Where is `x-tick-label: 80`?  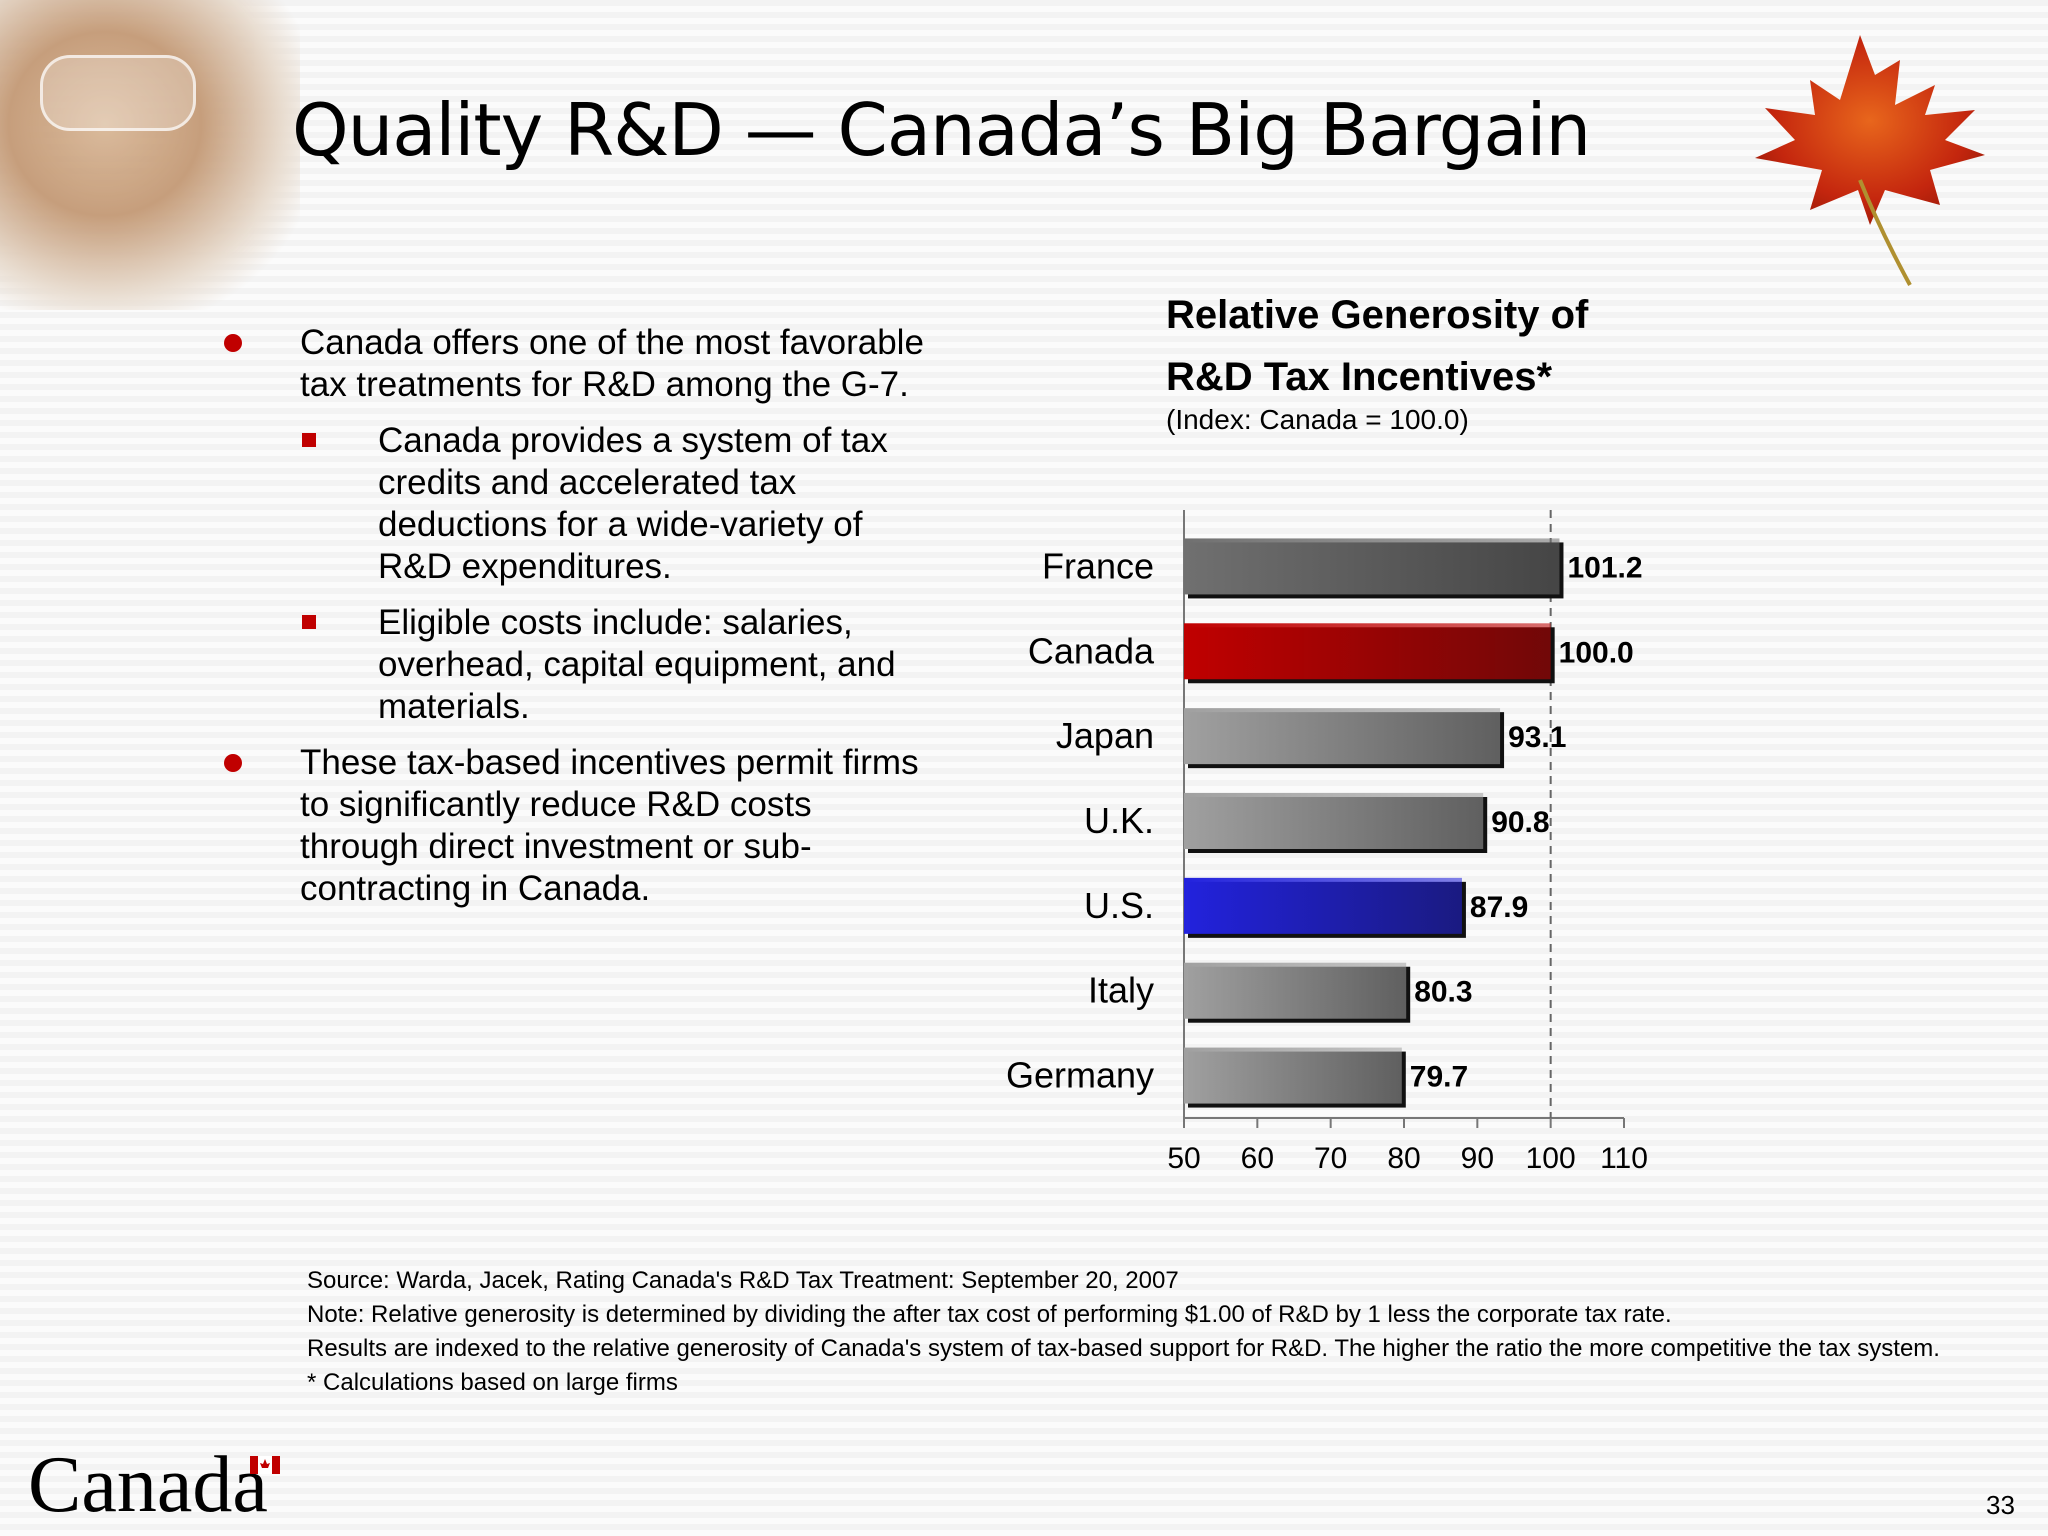
x-tick-label: 80 is located at coordinates (1403, 1158).